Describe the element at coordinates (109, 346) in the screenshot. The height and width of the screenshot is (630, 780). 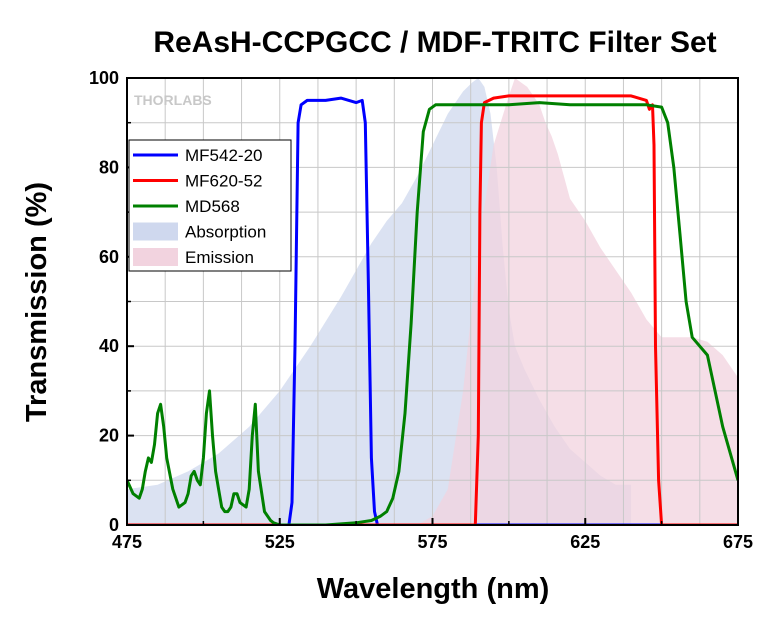
I see `y-tick-label: 40` at that location.